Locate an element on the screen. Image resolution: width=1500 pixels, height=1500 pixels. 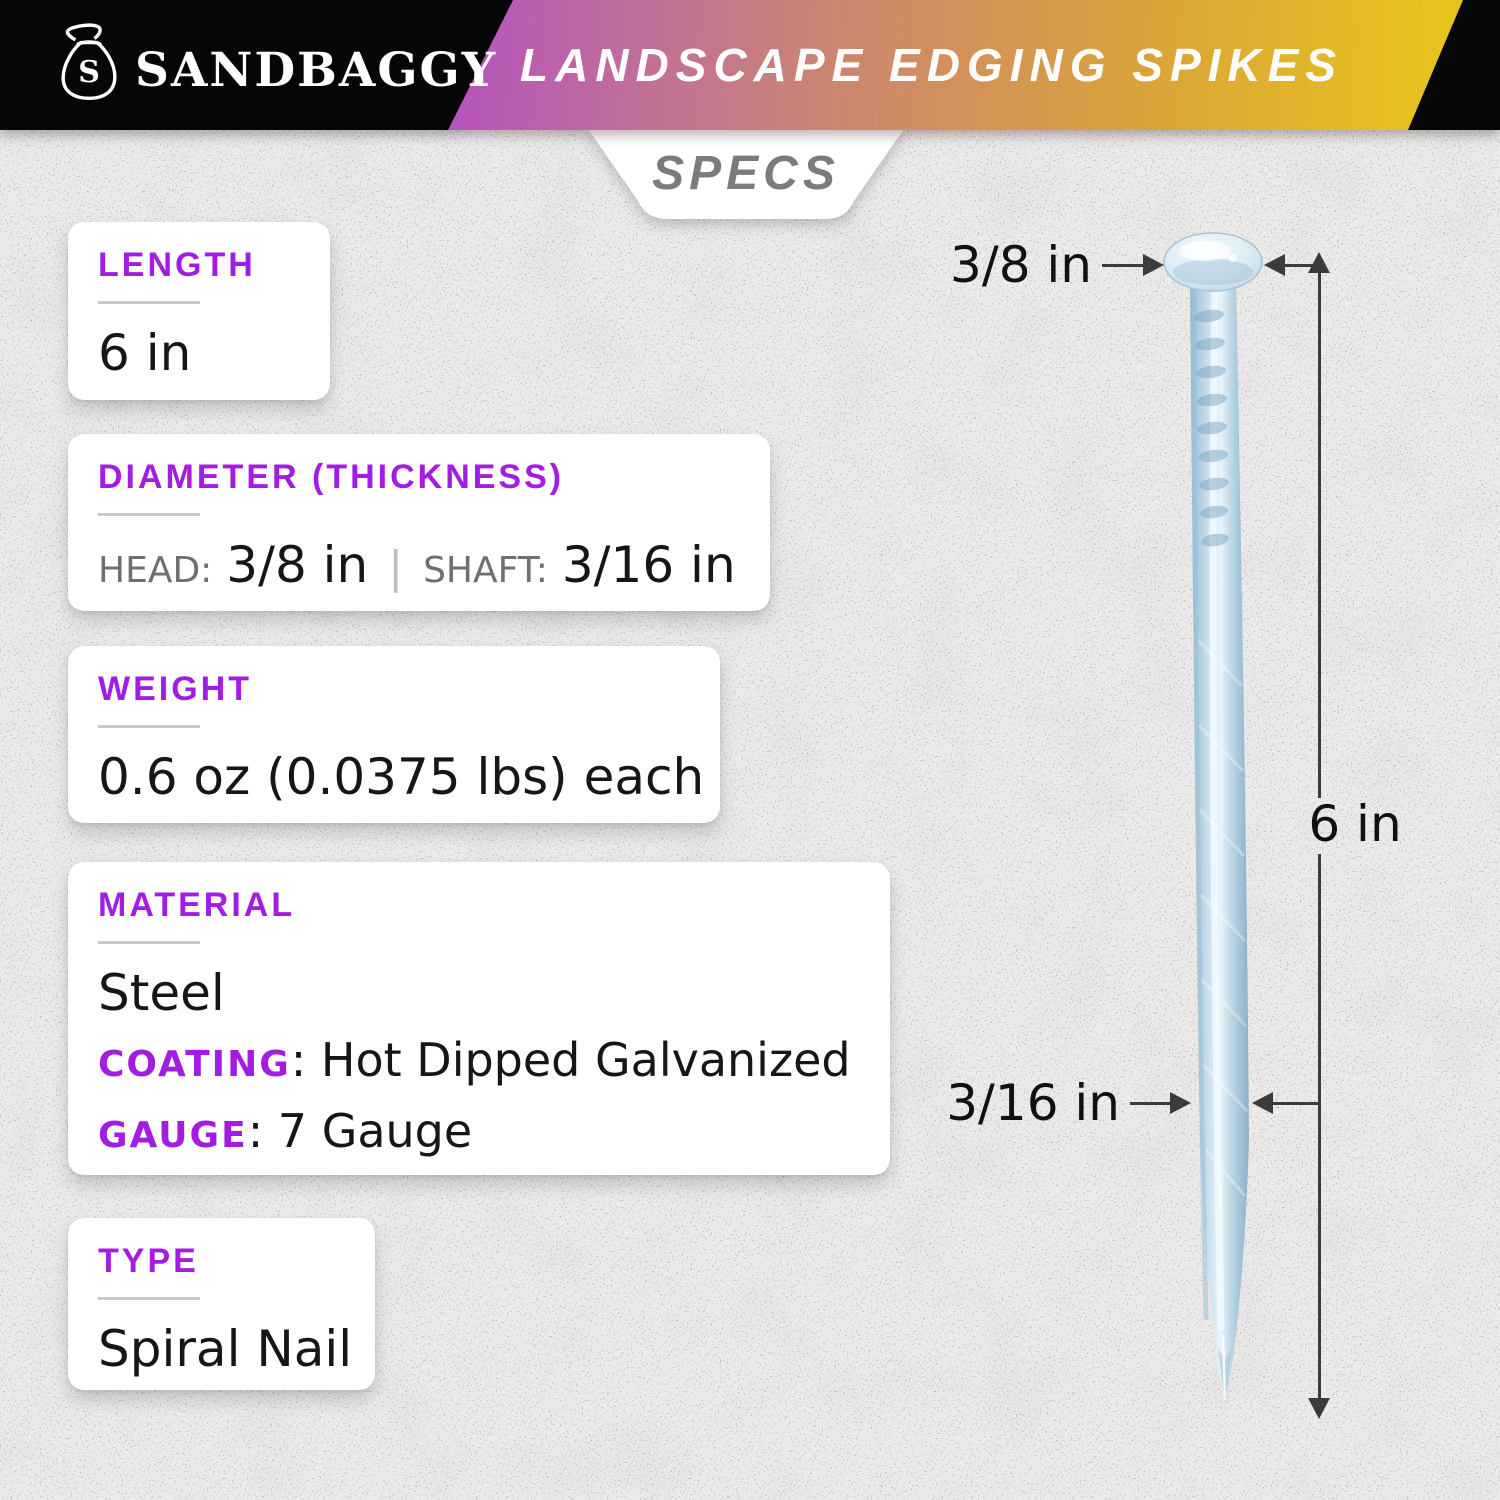
card-length-value: 6 in is located at coordinates (145, 353).